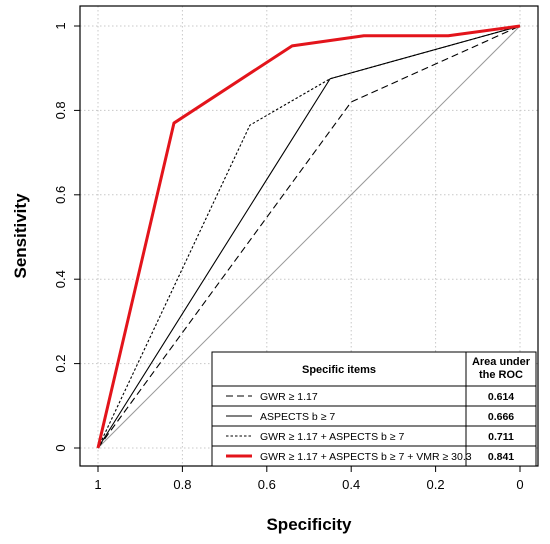 The image size is (550, 544). I want to click on legend-label-3: GWR ≥ 1.17 + ASPECTS b ≥ 7, so click(332, 437).